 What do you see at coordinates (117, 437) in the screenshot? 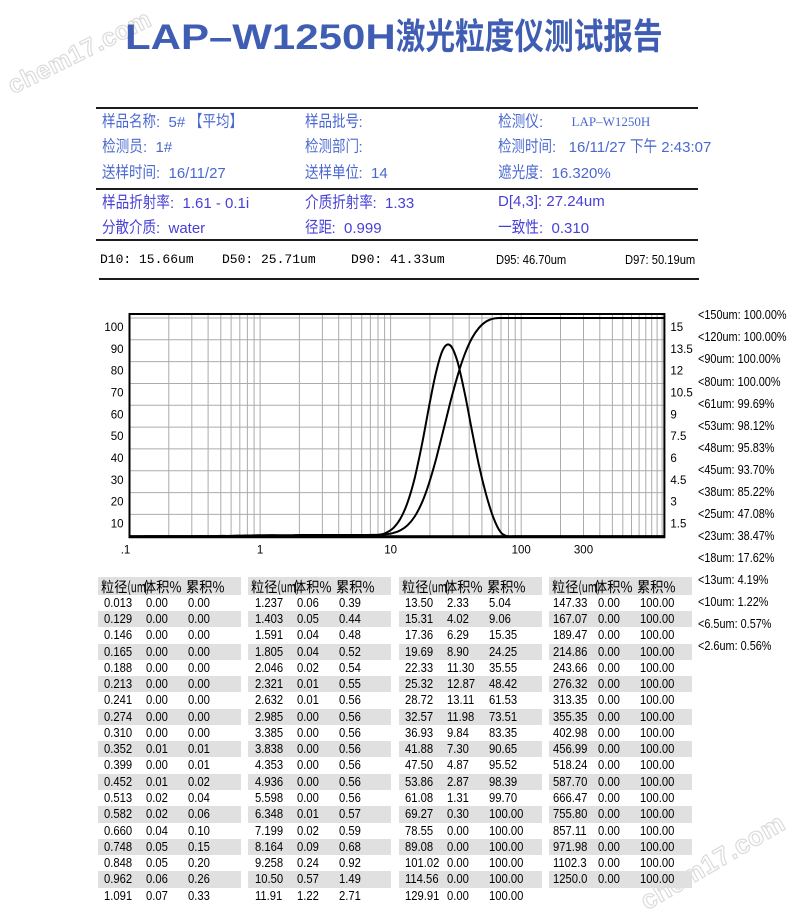
I see `svg-text: 50` at bounding box center [117, 437].